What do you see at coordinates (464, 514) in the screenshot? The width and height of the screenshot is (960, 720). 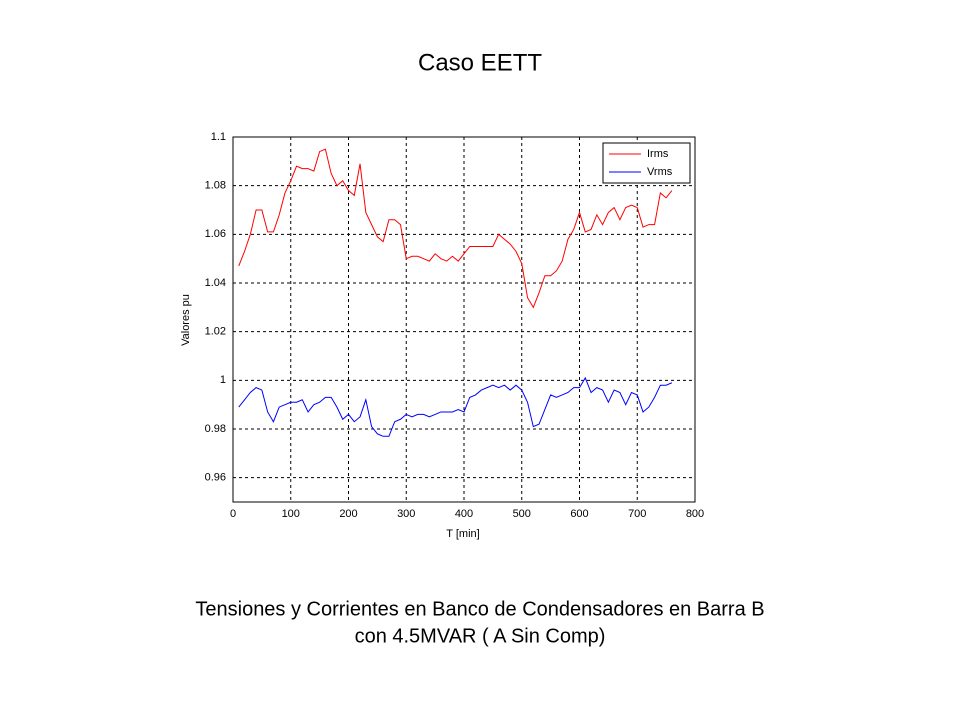 I see `x-tick-label: 400` at bounding box center [464, 514].